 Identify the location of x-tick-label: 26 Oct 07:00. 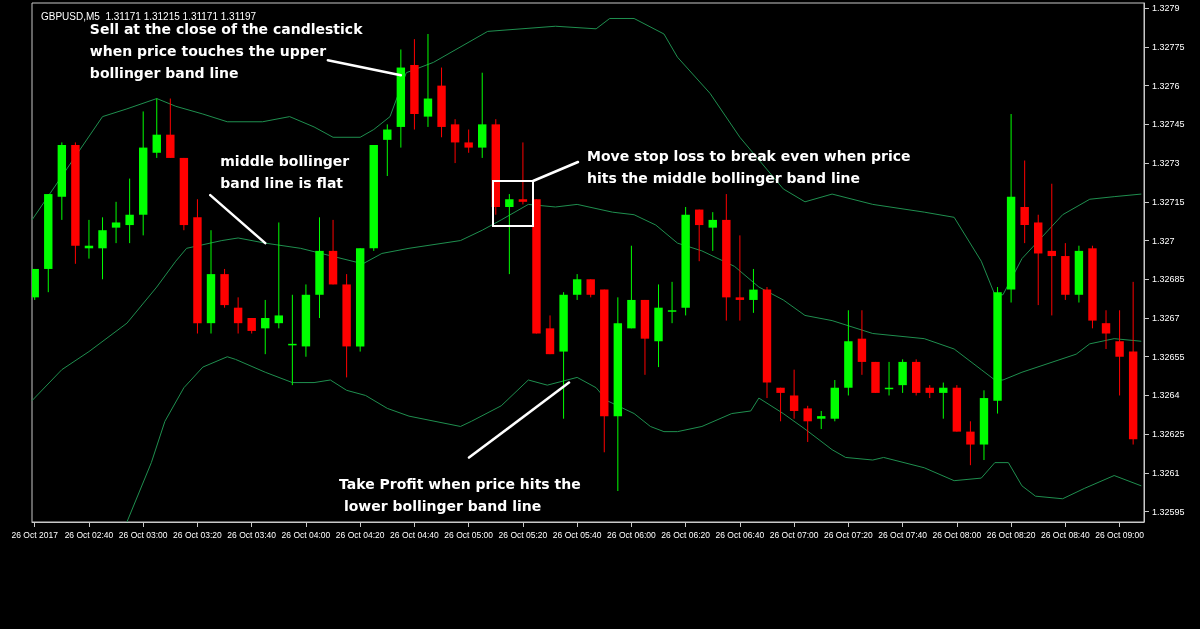
(794, 534).